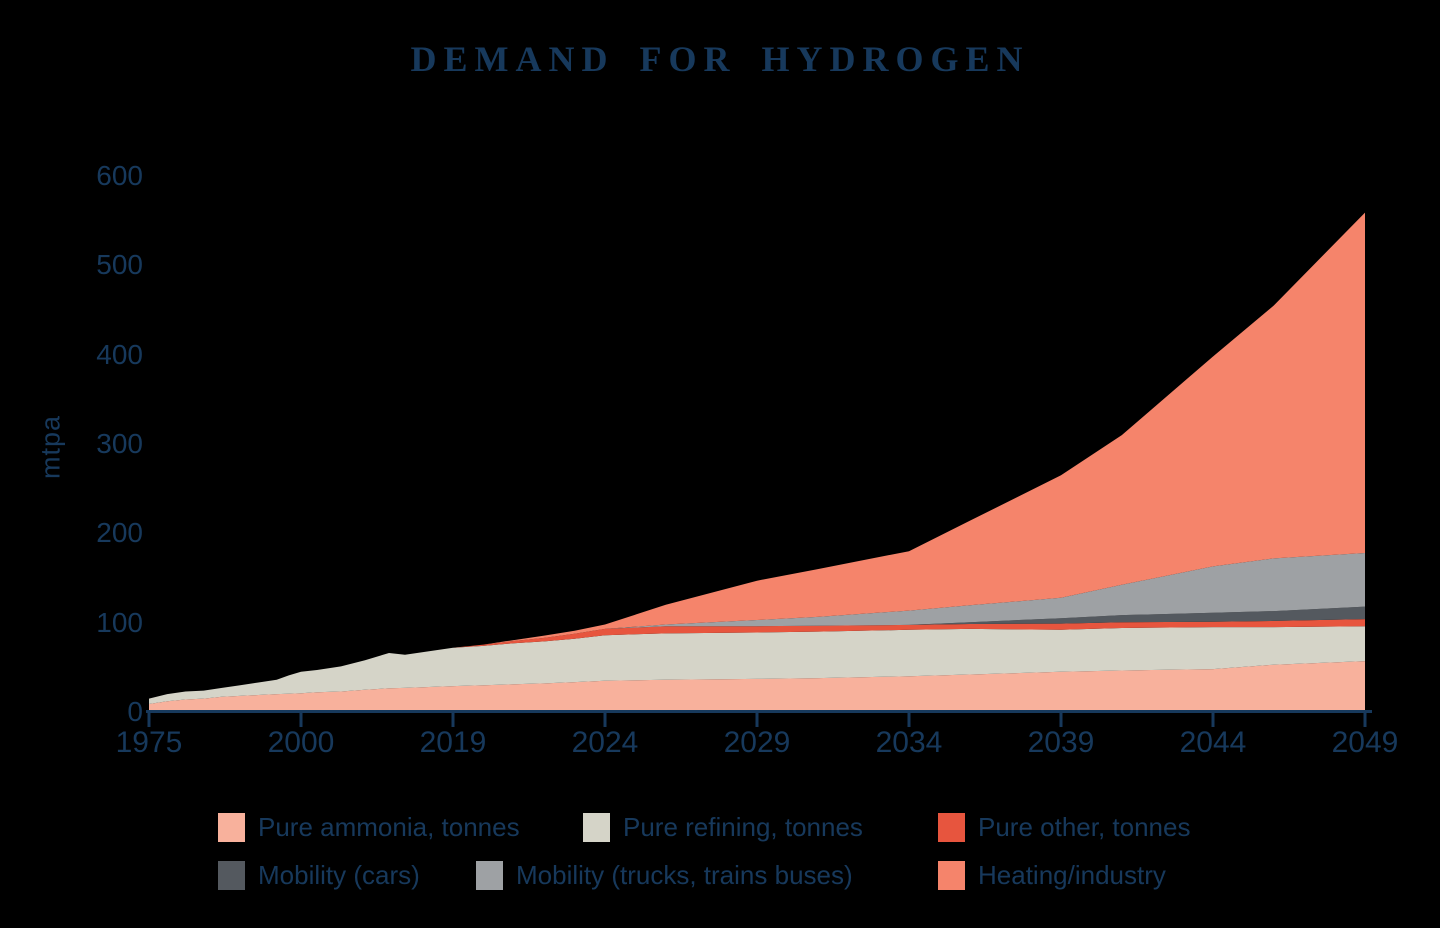  I want to click on legend-swatch-pure-ammonia, so click(231, 827).